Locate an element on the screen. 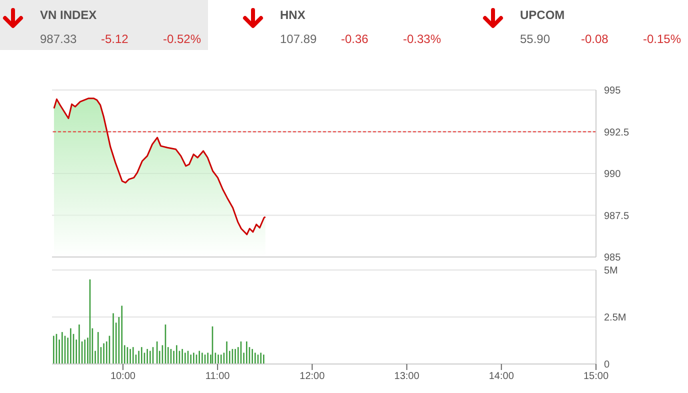  x-tick-label: 14:00 is located at coordinates (501, 376).